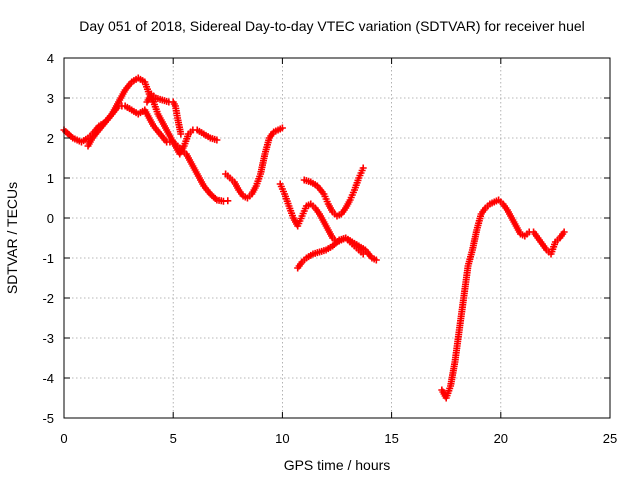  I want to click on y-axis-label: SDTVAR / TECUs, so click(12, 238).